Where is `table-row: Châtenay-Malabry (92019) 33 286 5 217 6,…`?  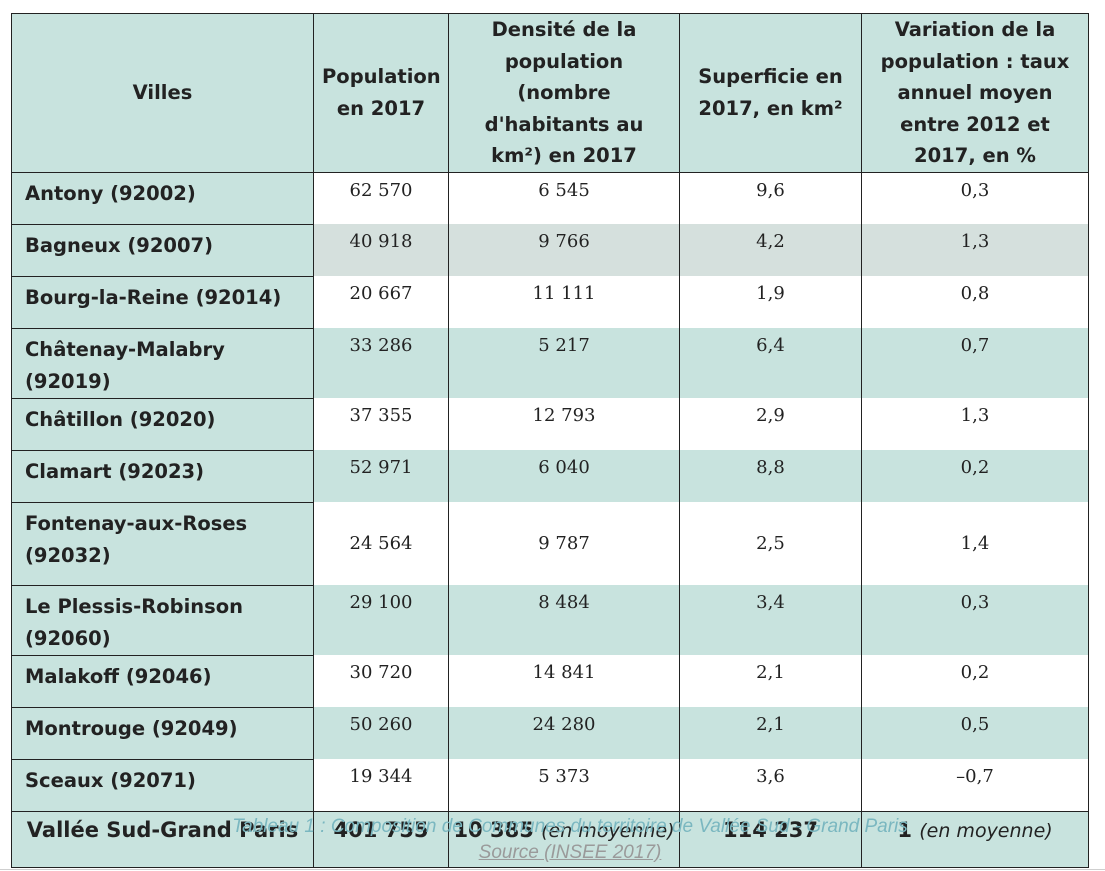 table-row: Châtenay-Malabry (92019) 33 286 5 217 6,… is located at coordinates (550, 363).